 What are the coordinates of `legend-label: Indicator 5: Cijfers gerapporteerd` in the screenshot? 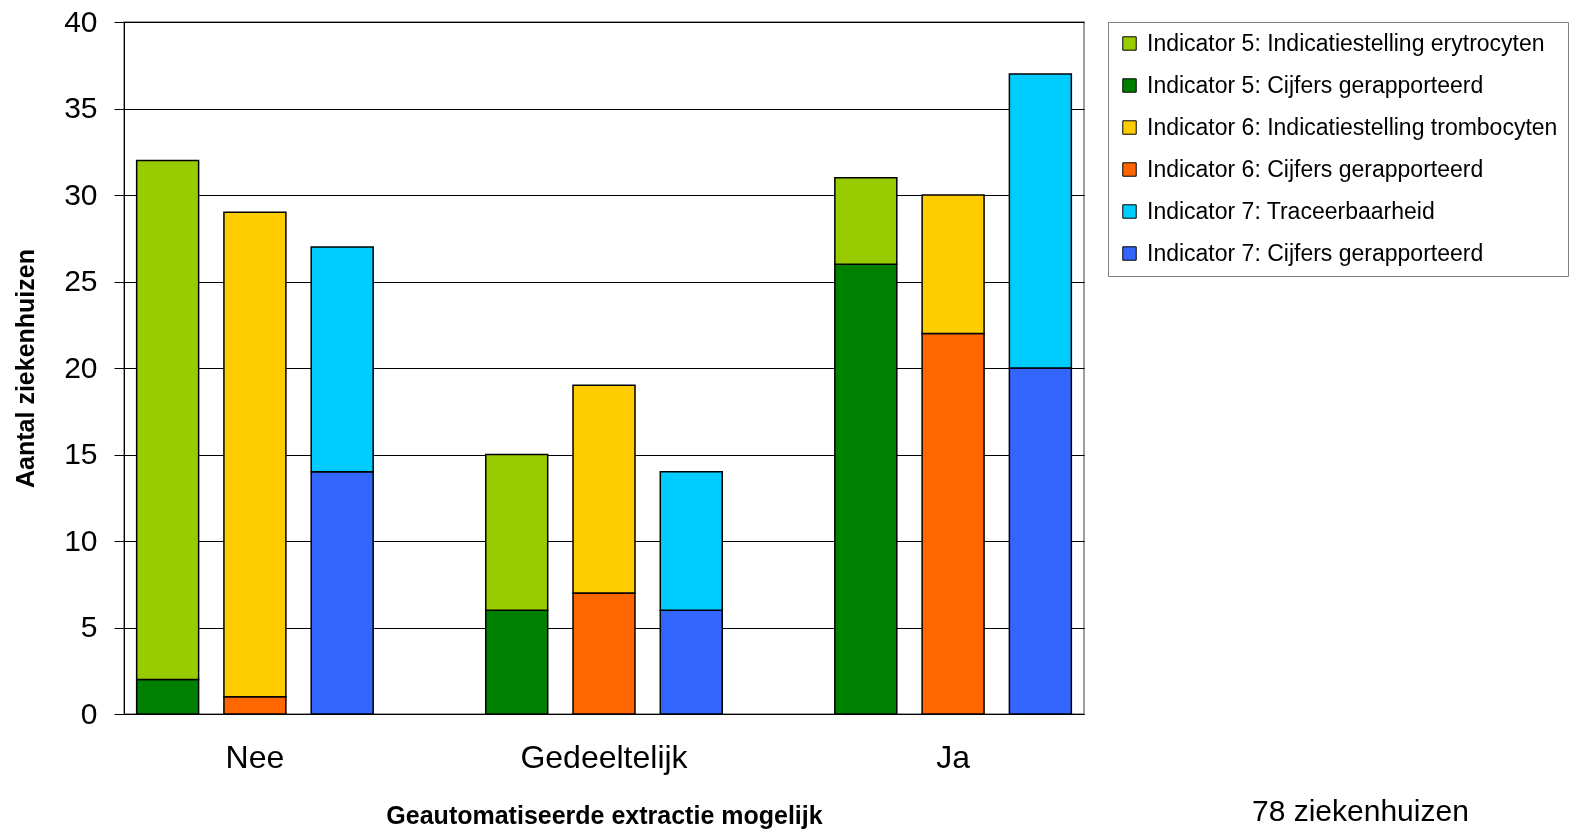 It's located at (1315, 84).